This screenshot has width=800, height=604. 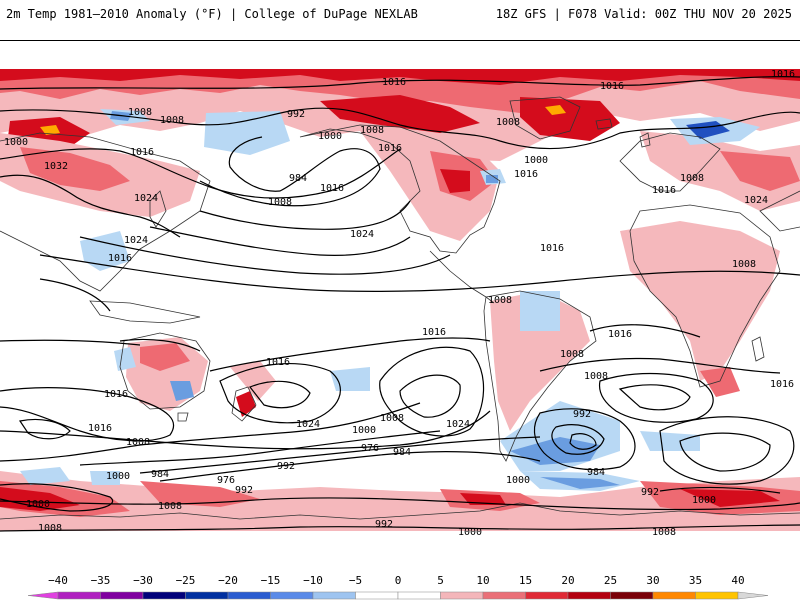 I want to click on legend-tick-label: 0, so click(x=398, y=580).